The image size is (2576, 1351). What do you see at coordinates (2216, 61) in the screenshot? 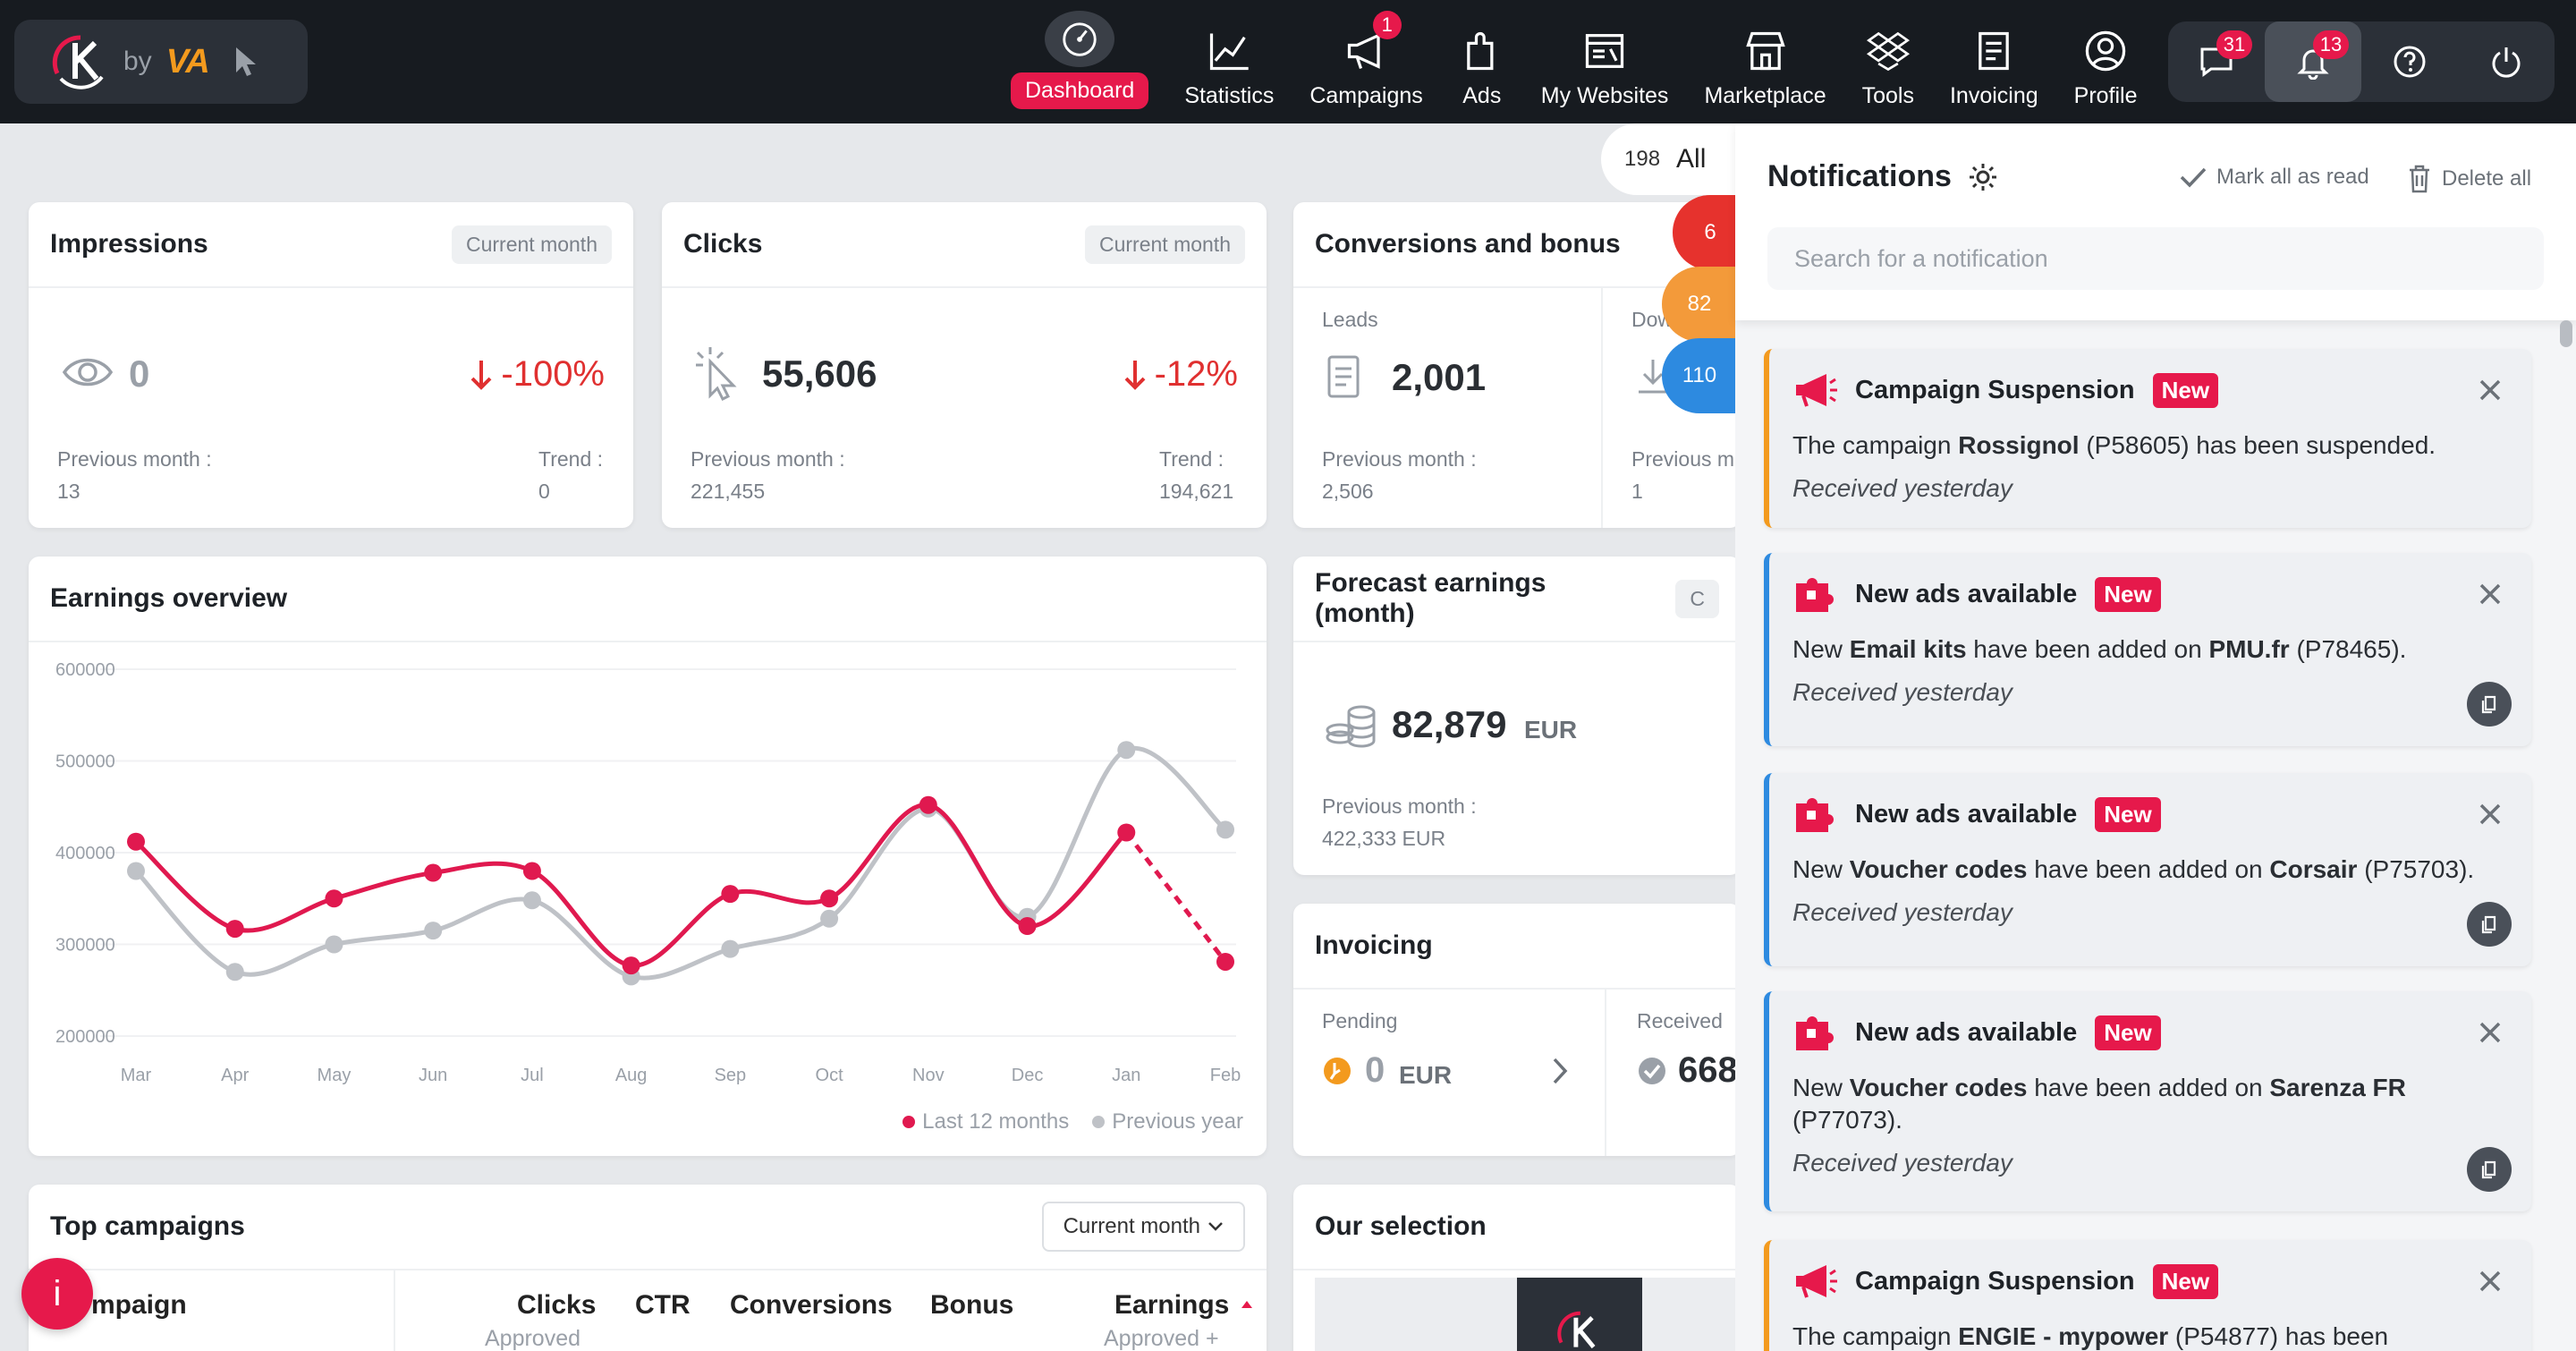
I see `messages-button: 31` at bounding box center [2216, 61].